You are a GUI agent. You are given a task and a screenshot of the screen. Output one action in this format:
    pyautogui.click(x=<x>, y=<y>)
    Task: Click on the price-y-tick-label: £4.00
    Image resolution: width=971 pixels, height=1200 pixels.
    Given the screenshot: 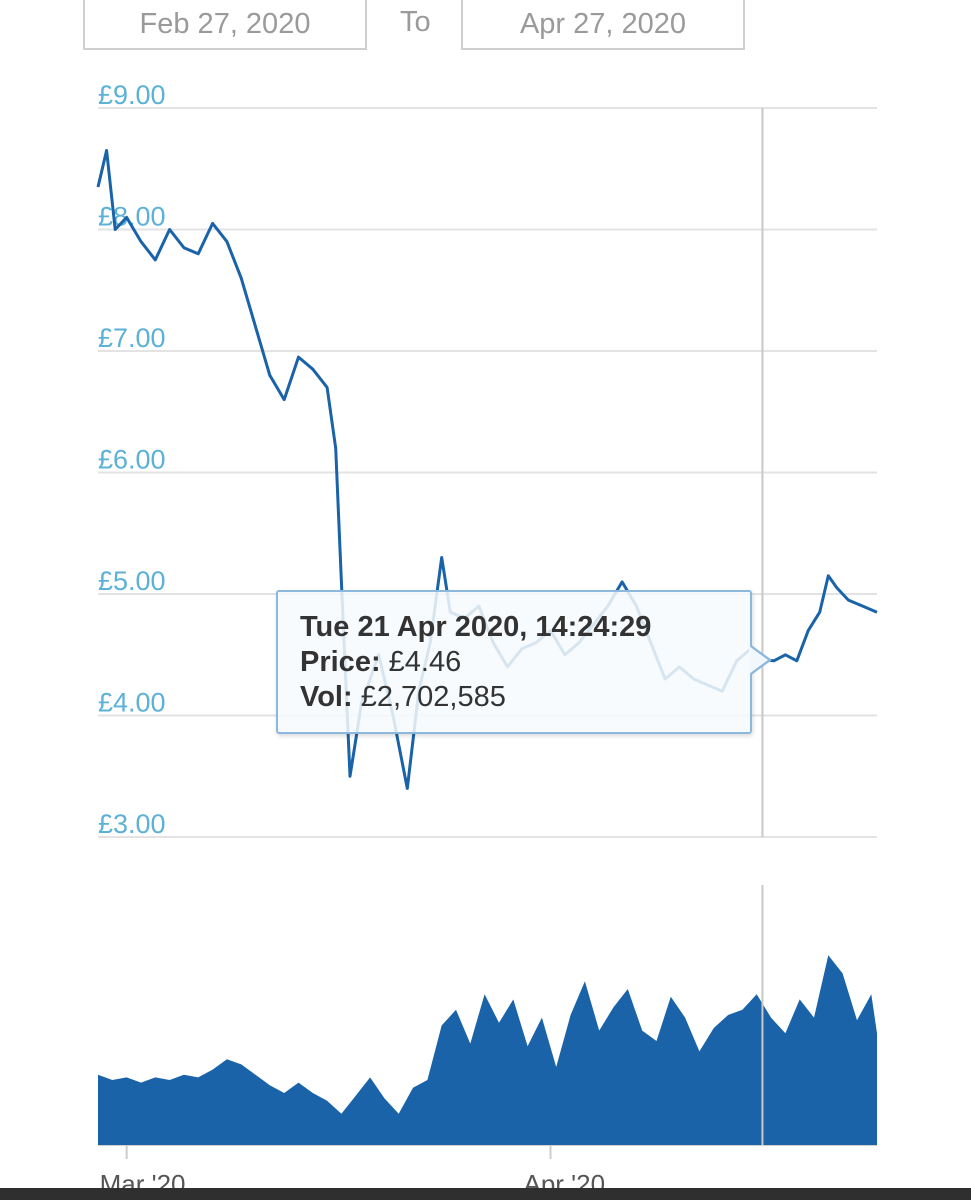 What is the action you would take?
    pyautogui.click(x=132, y=703)
    